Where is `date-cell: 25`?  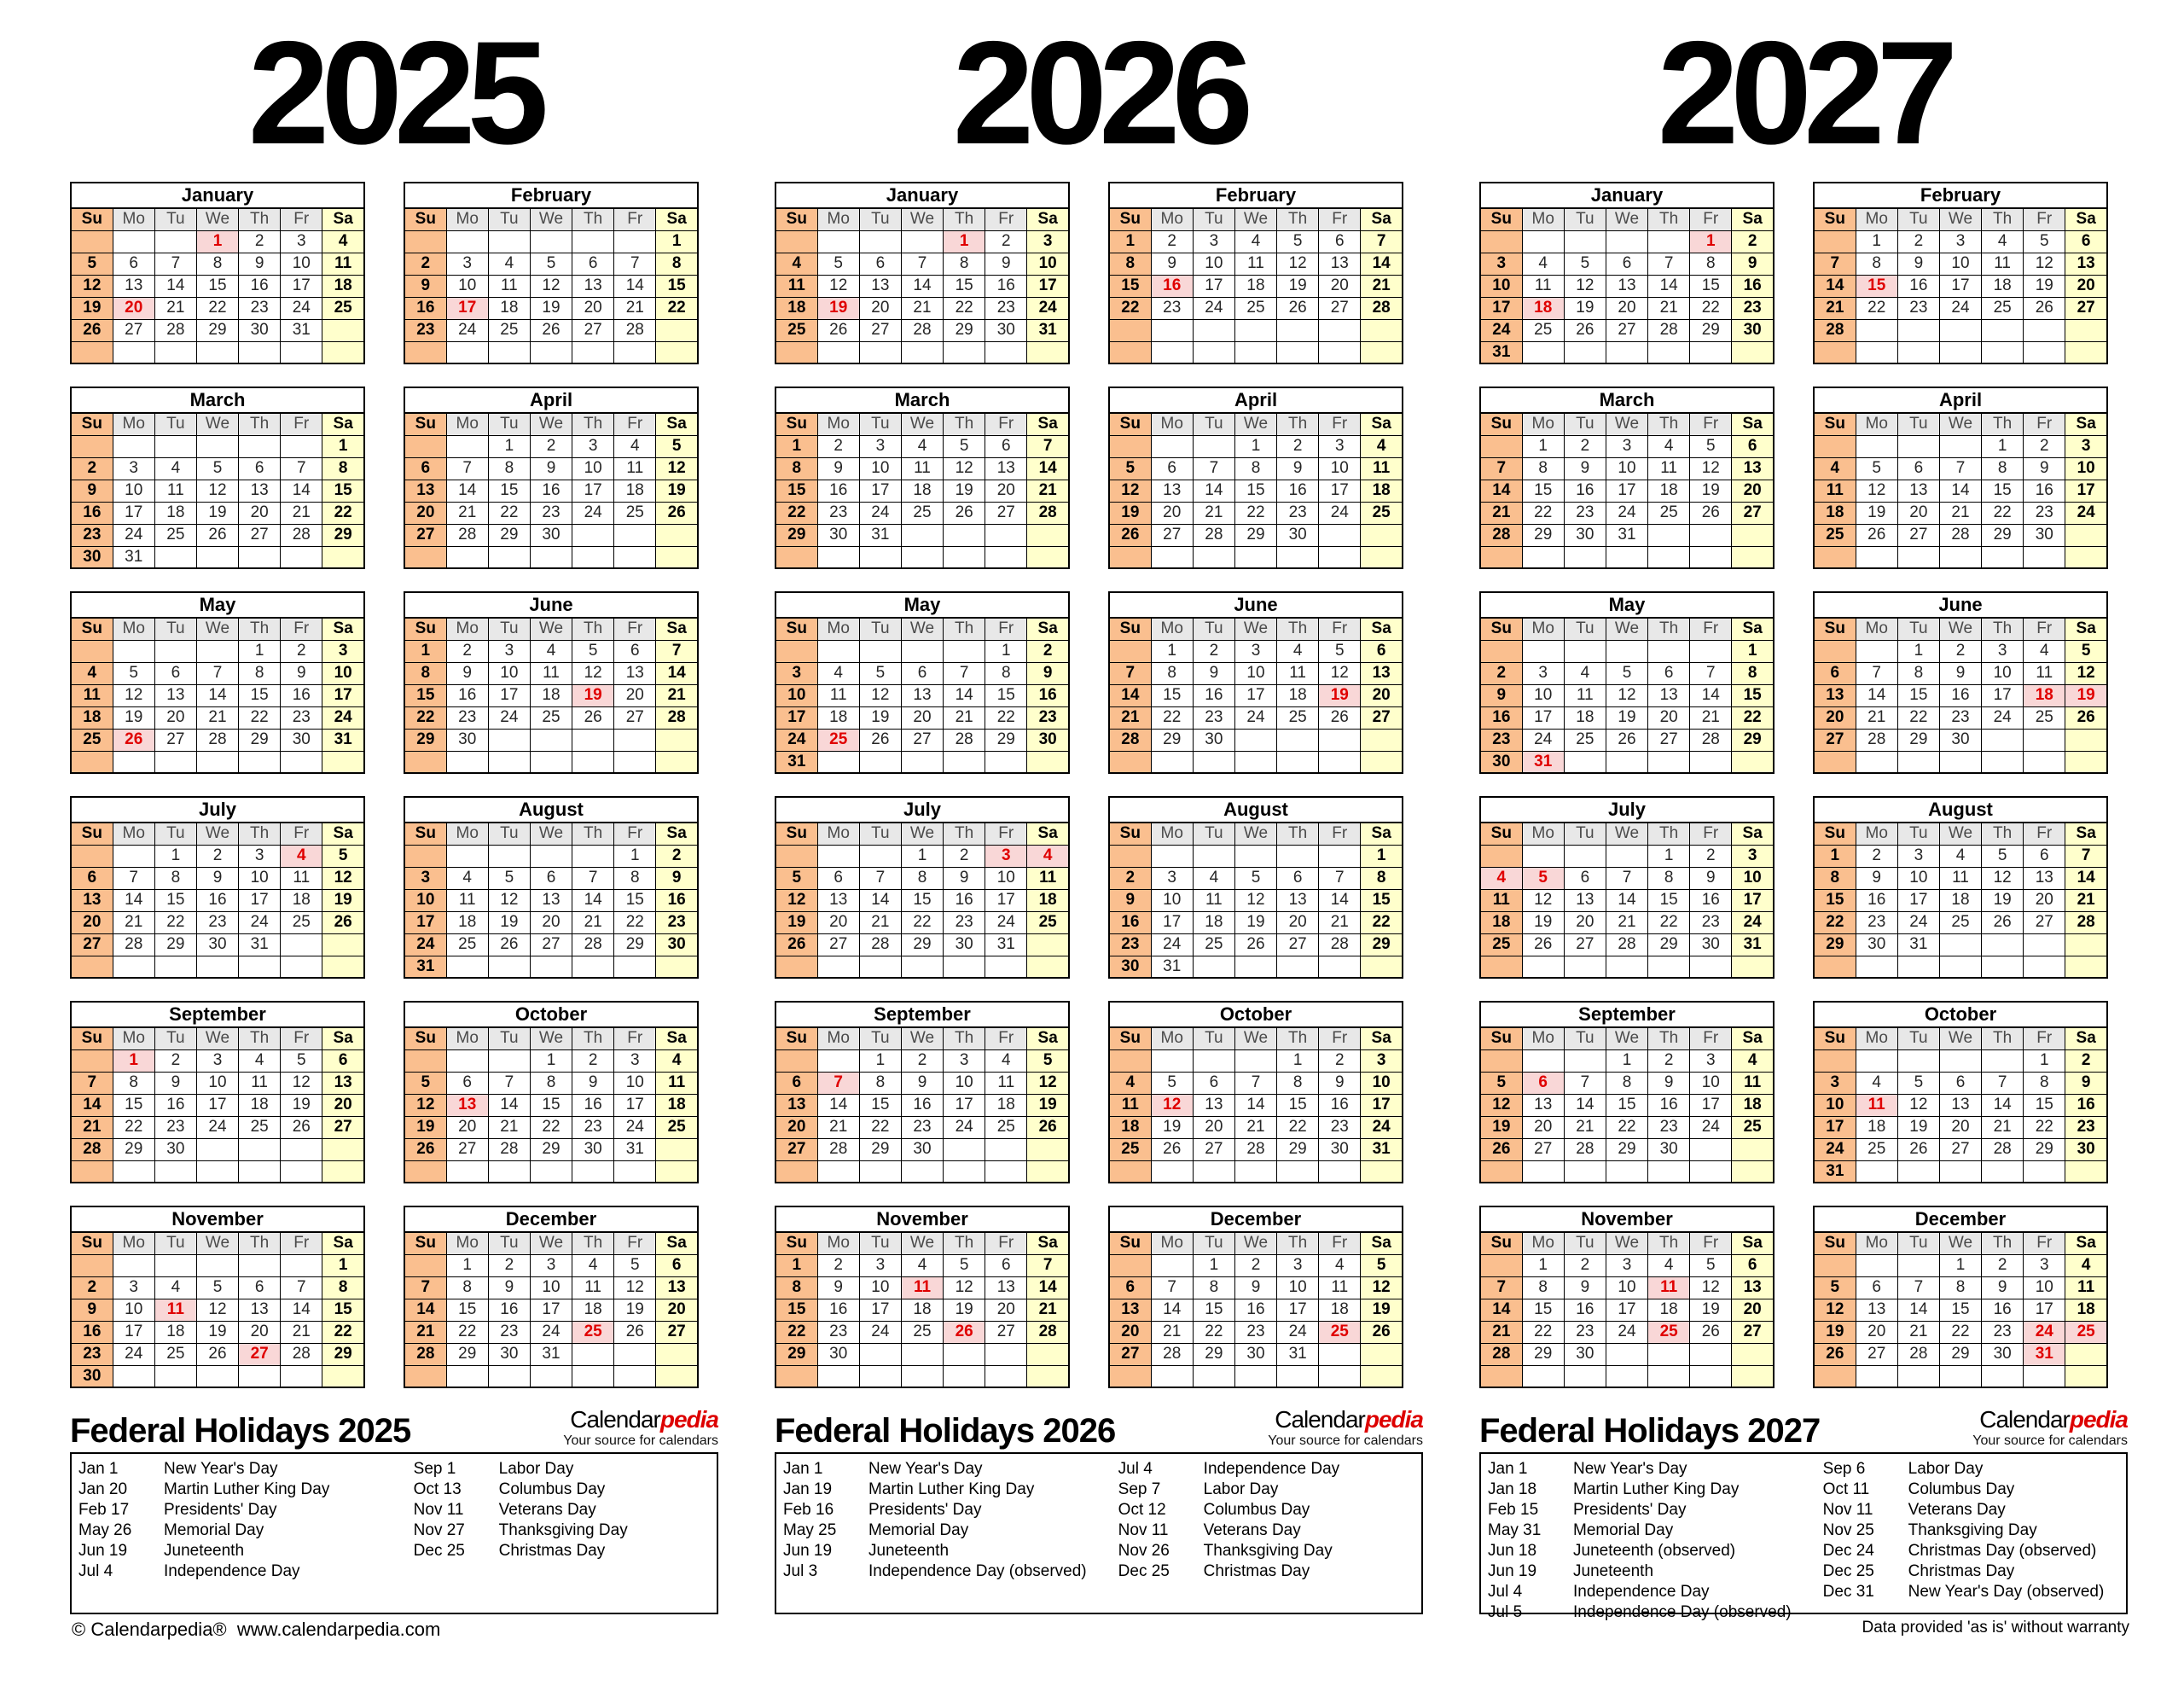 date-cell: 25 is located at coordinates (1585, 740).